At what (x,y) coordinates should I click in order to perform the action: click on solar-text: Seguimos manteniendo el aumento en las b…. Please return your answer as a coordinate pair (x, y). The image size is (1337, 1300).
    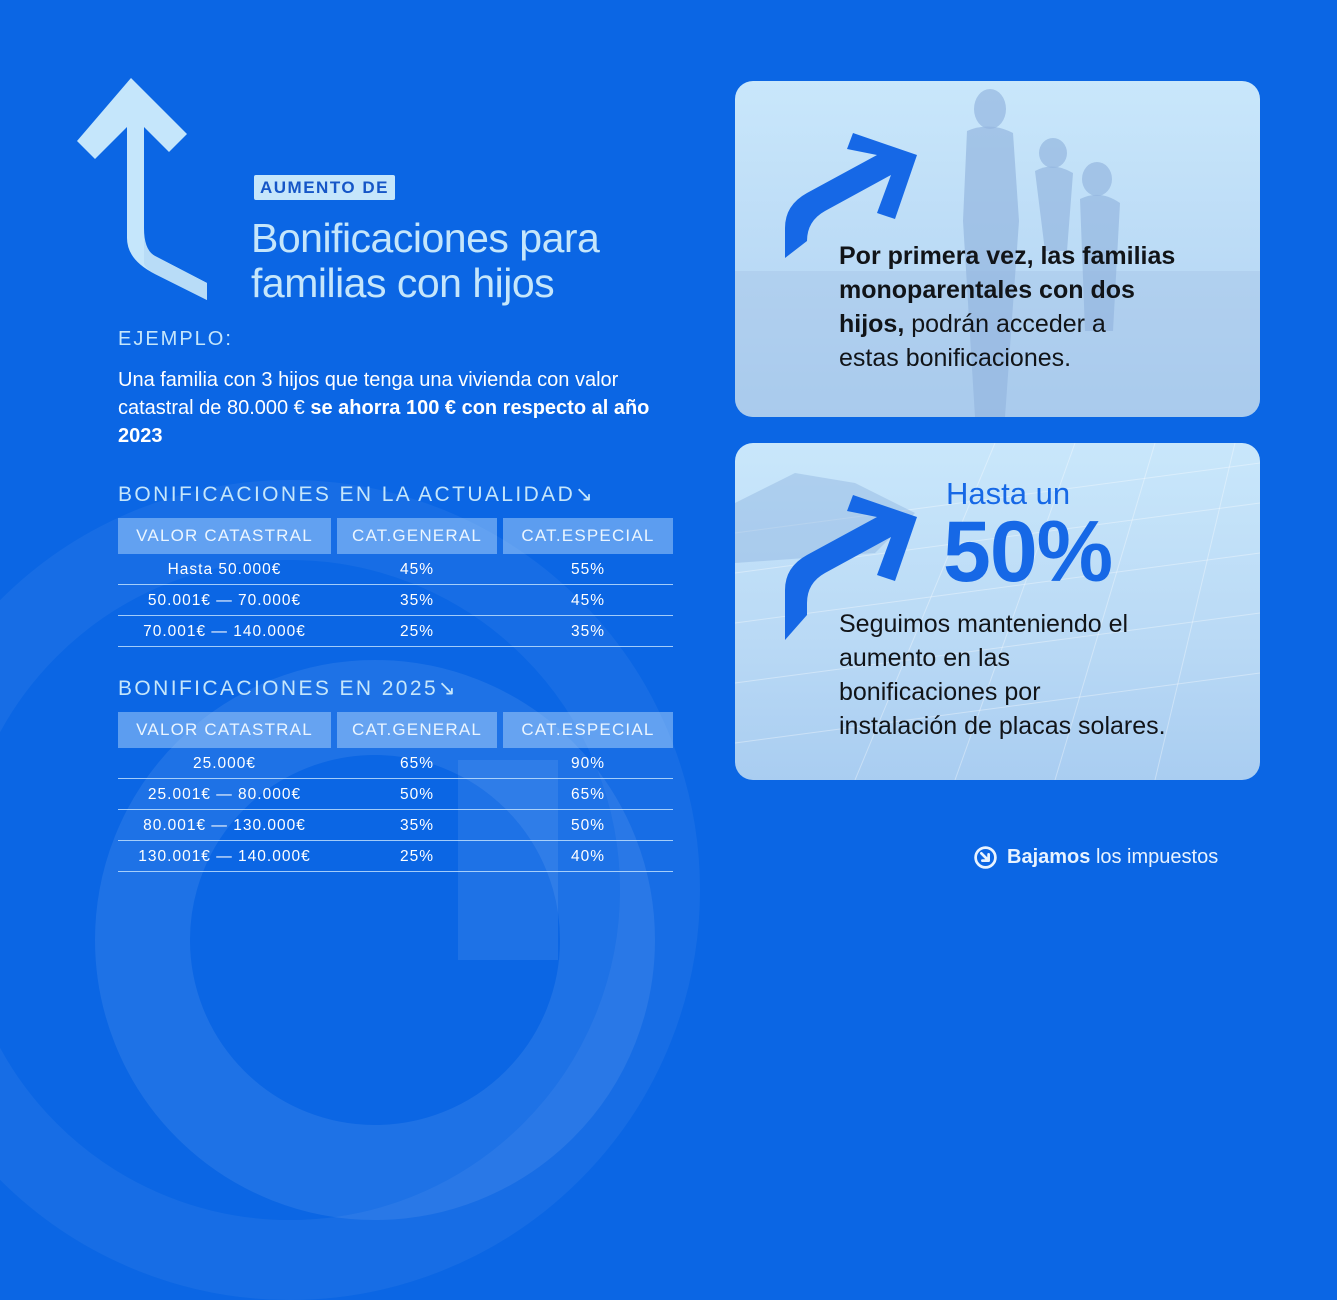
    Looking at the image, I should click on (1002, 675).